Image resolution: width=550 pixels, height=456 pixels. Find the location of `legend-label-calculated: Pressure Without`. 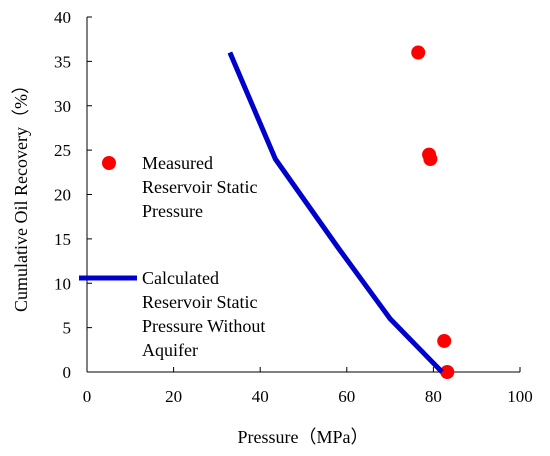

legend-label-calculated: Pressure Without is located at coordinates (203, 326).